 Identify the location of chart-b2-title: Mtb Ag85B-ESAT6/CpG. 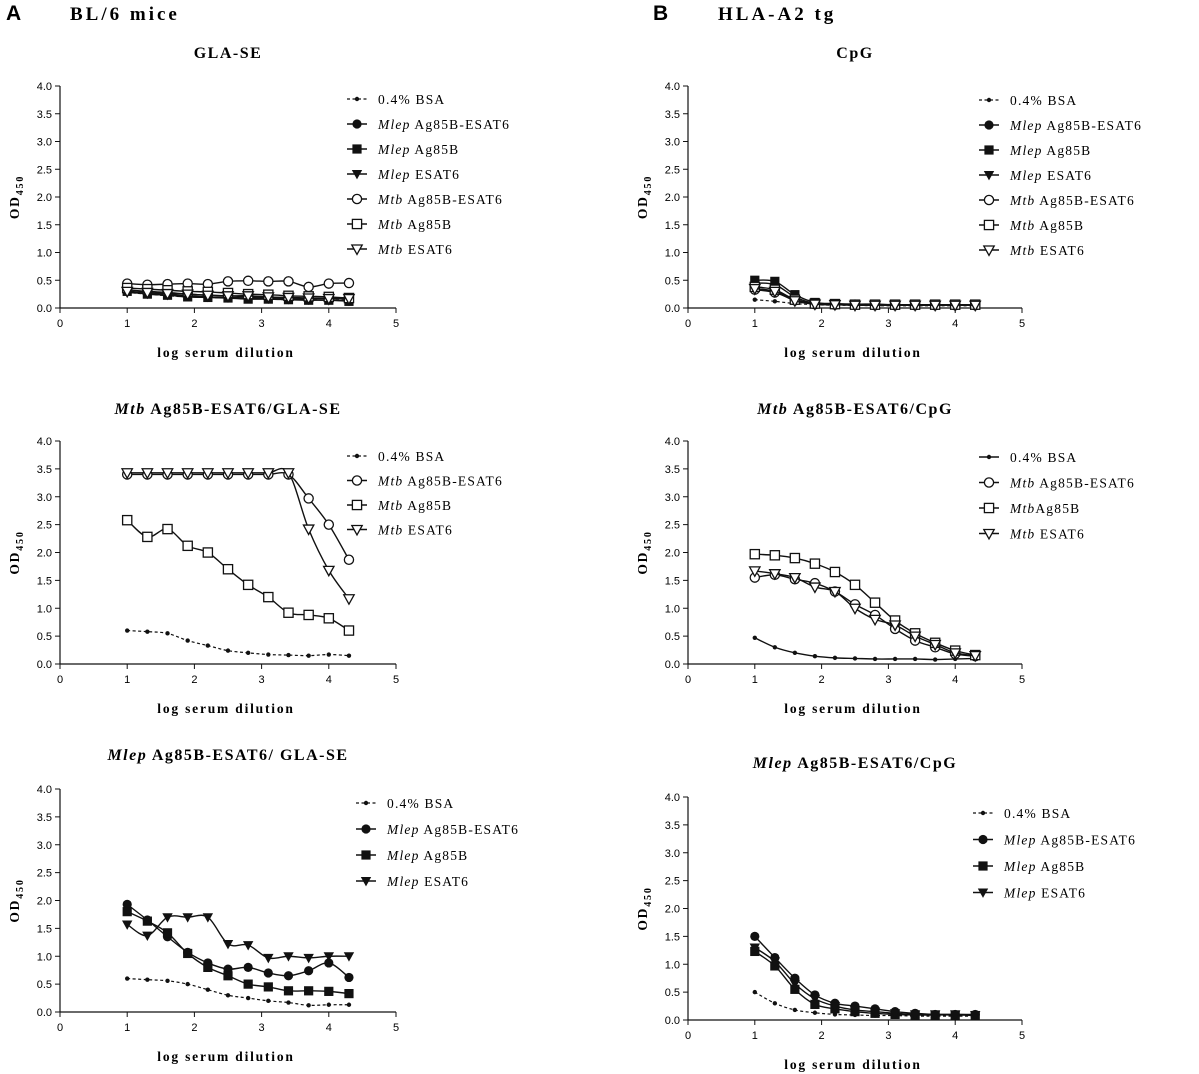
(854, 409).